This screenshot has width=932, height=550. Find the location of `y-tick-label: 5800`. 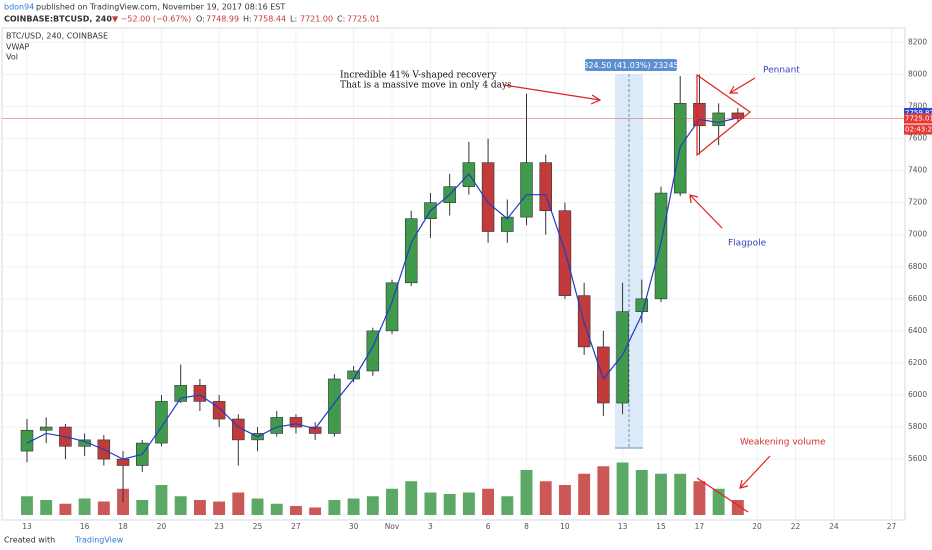

y-tick-label: 5800 is located at coordinates (917, 426).